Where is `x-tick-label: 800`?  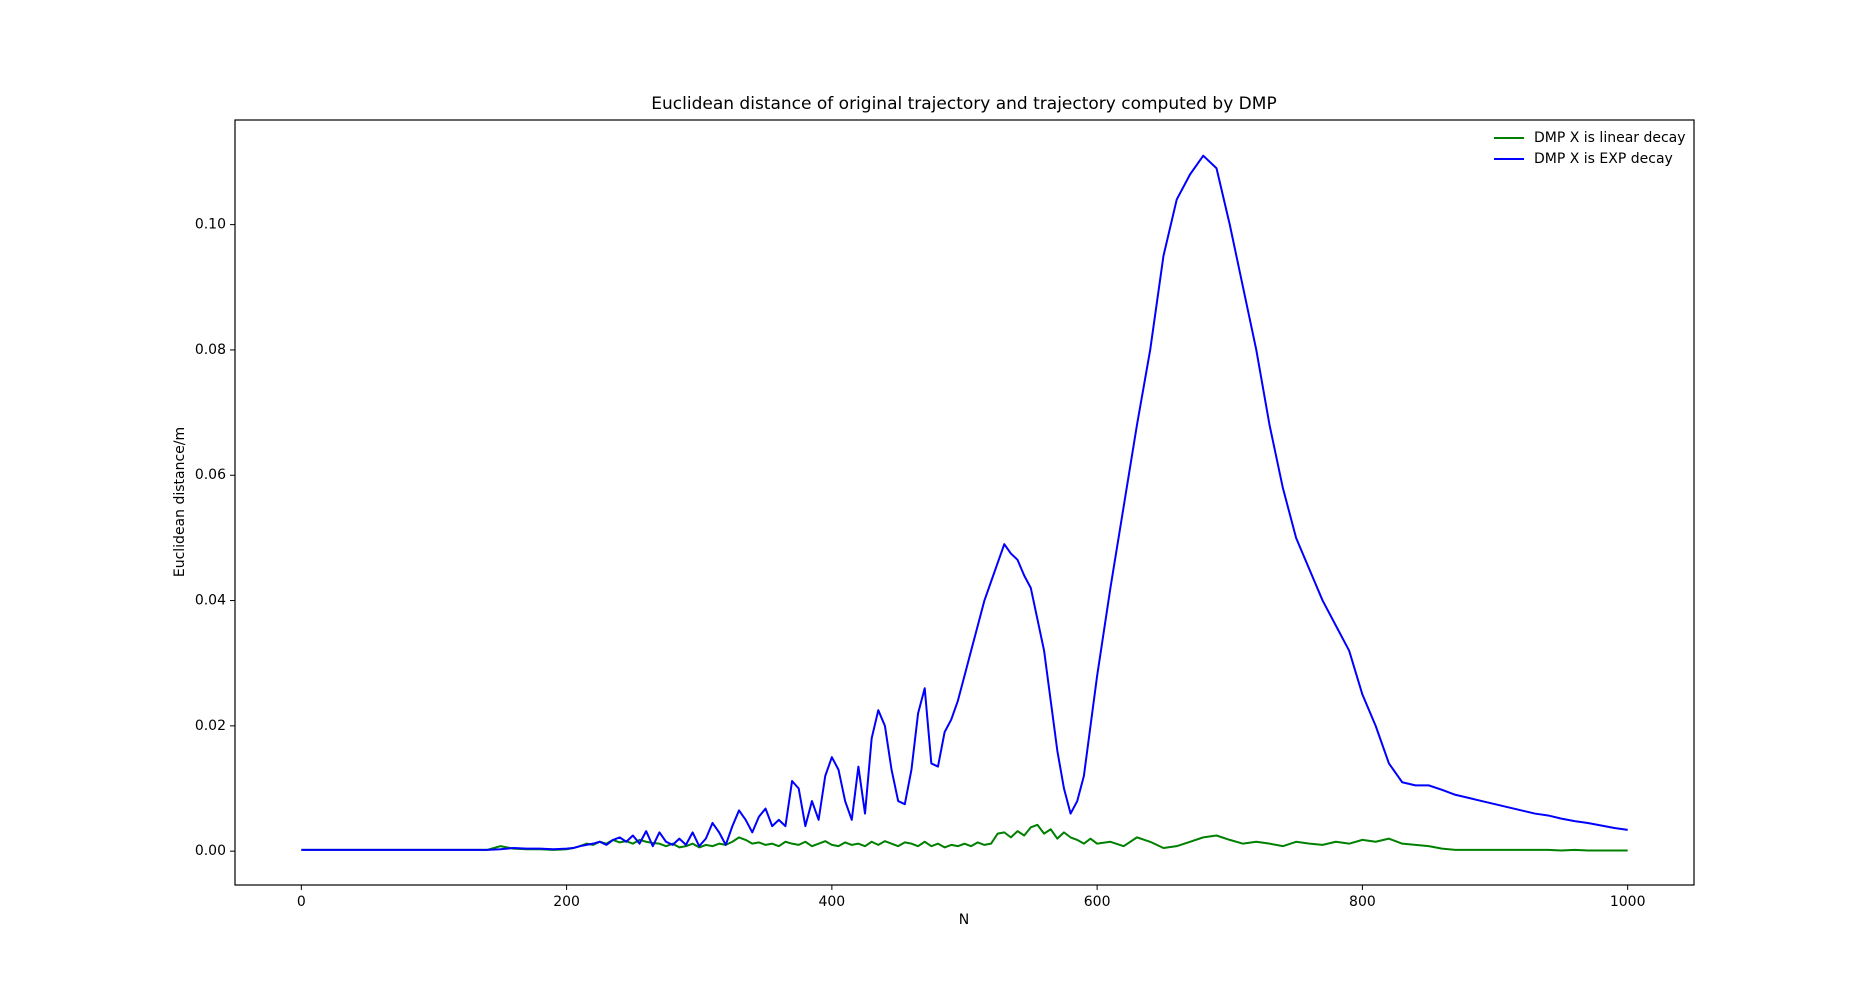 x-tick-label: 800 is located at coordinates (1362, 902).